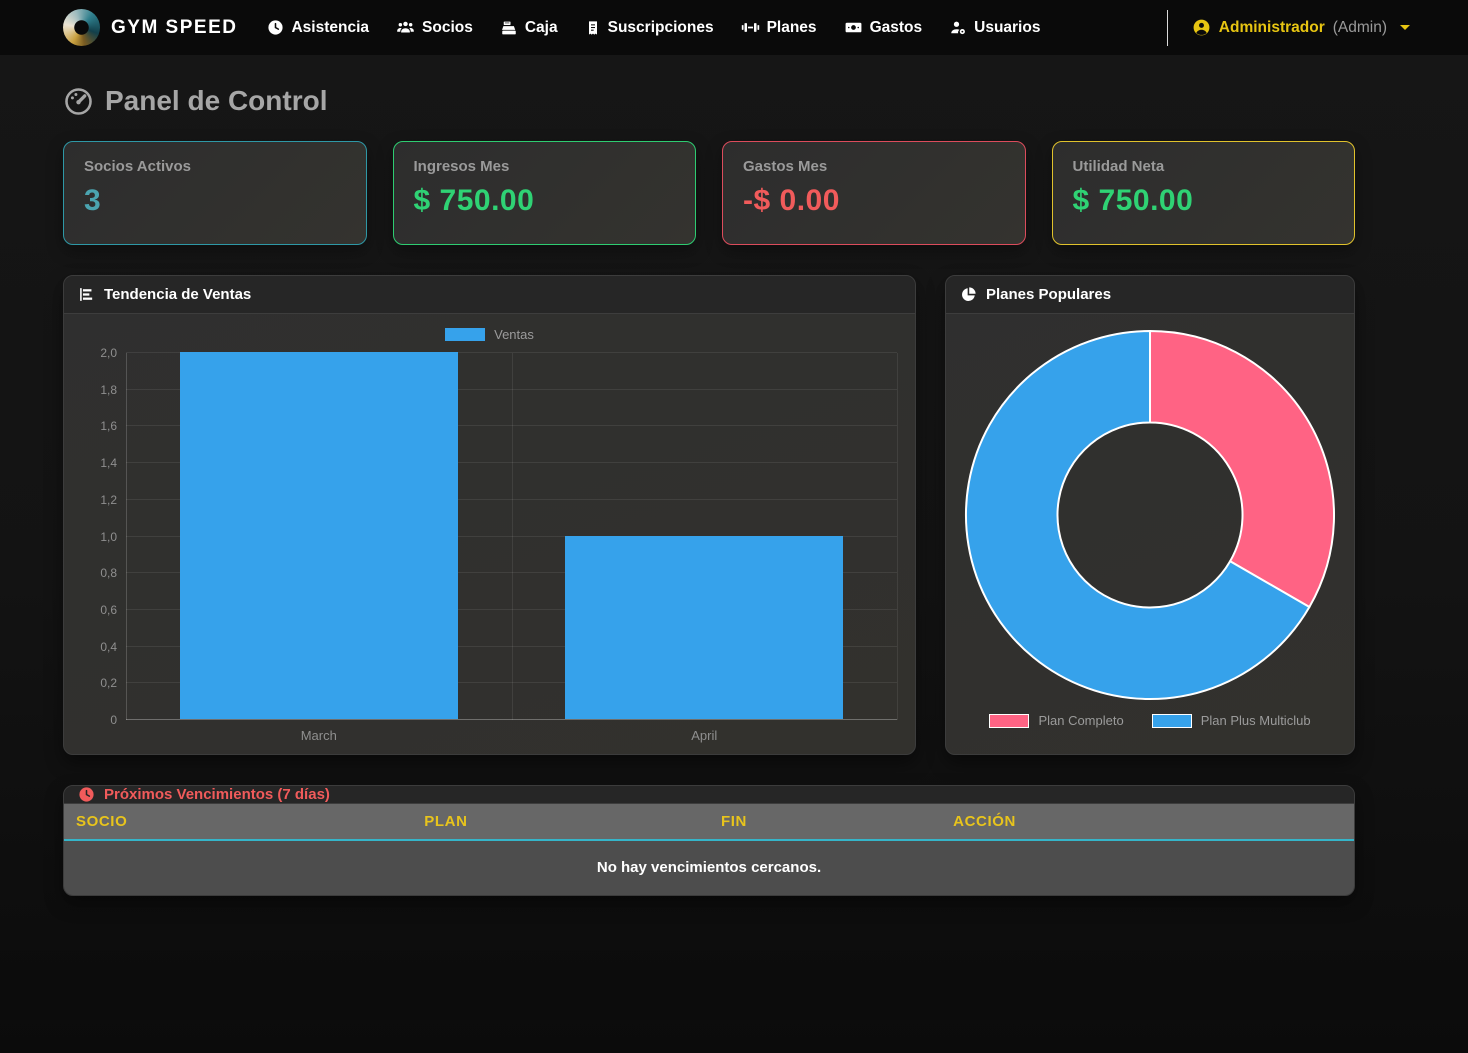  I want to click on bar-chart-icon, so click(86, 294).